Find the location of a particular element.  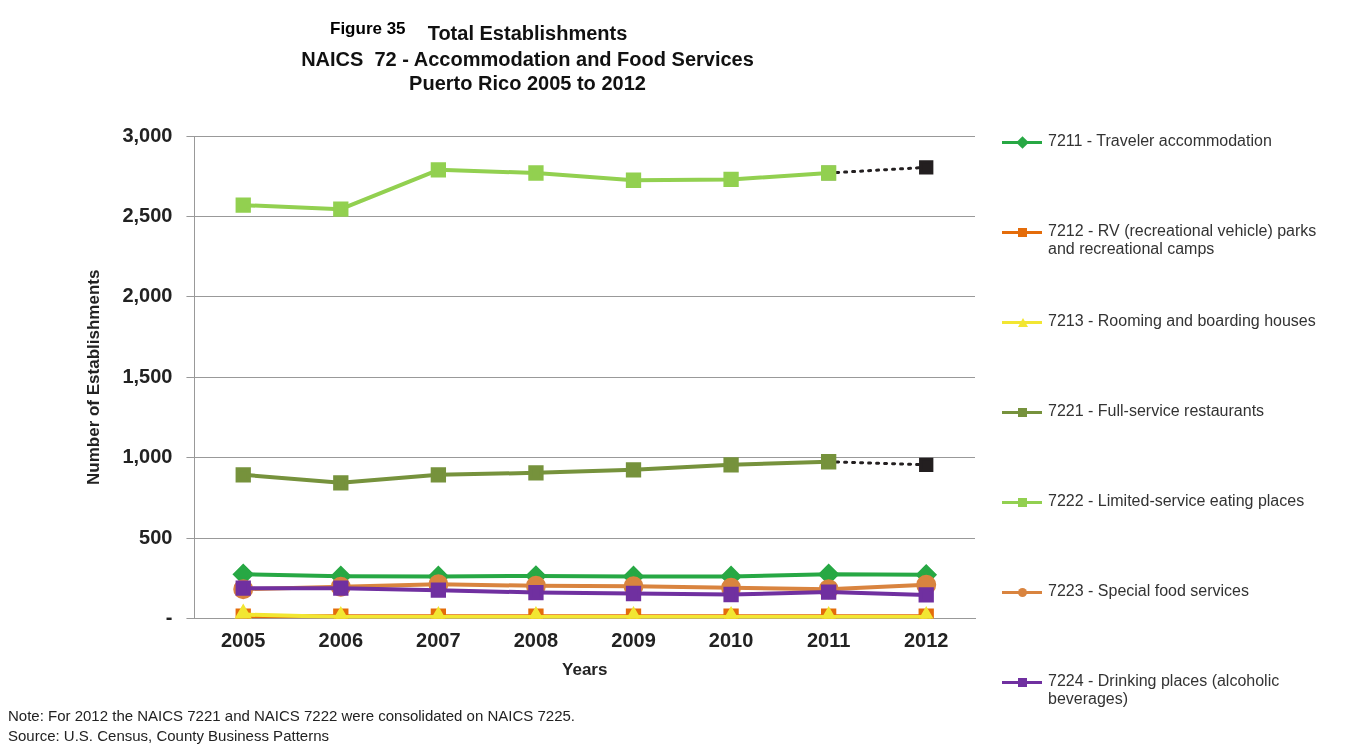

source-note: Source: U.S. Census, County Business Patterns is located at coordinates (169, 736).